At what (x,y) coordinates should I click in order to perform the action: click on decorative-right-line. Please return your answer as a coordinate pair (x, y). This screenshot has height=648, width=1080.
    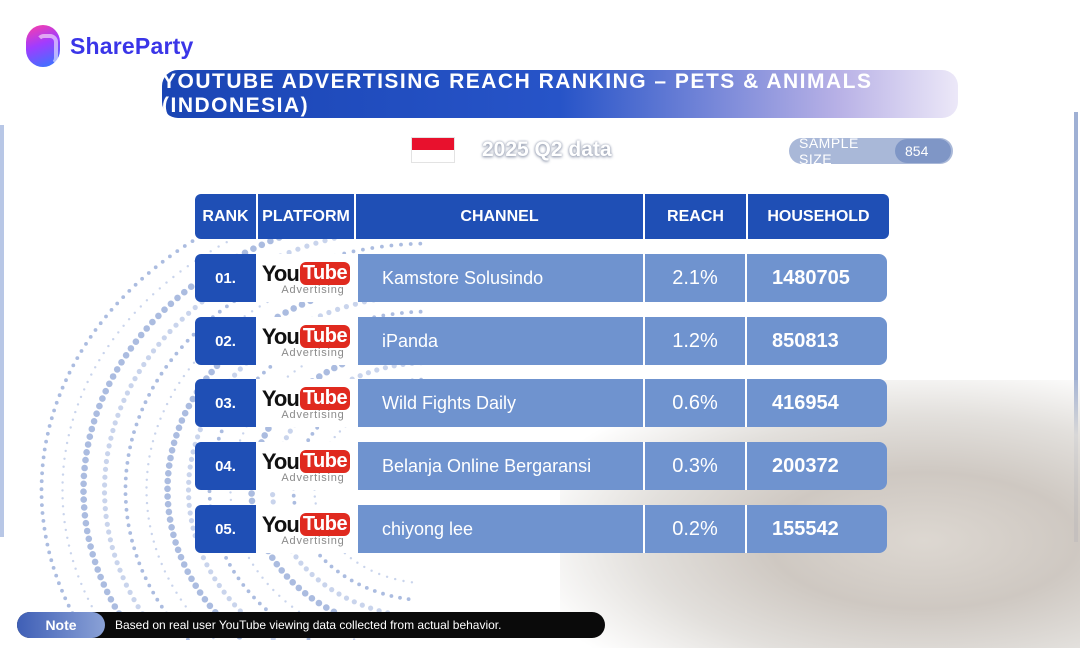
    Looking at the image, I should click on (1076, 327).